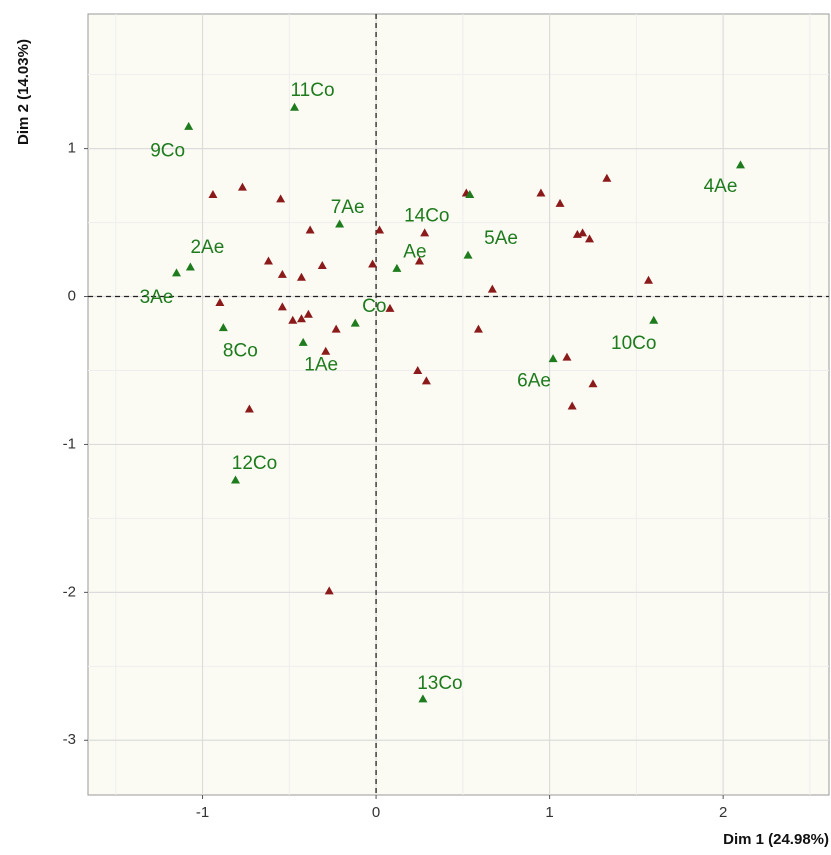 The image size is (831, 855). What do you see at coordinates (69, 591) in the screenshot?
I see `y-tick-label: -2` at bounding box center [69, 591].